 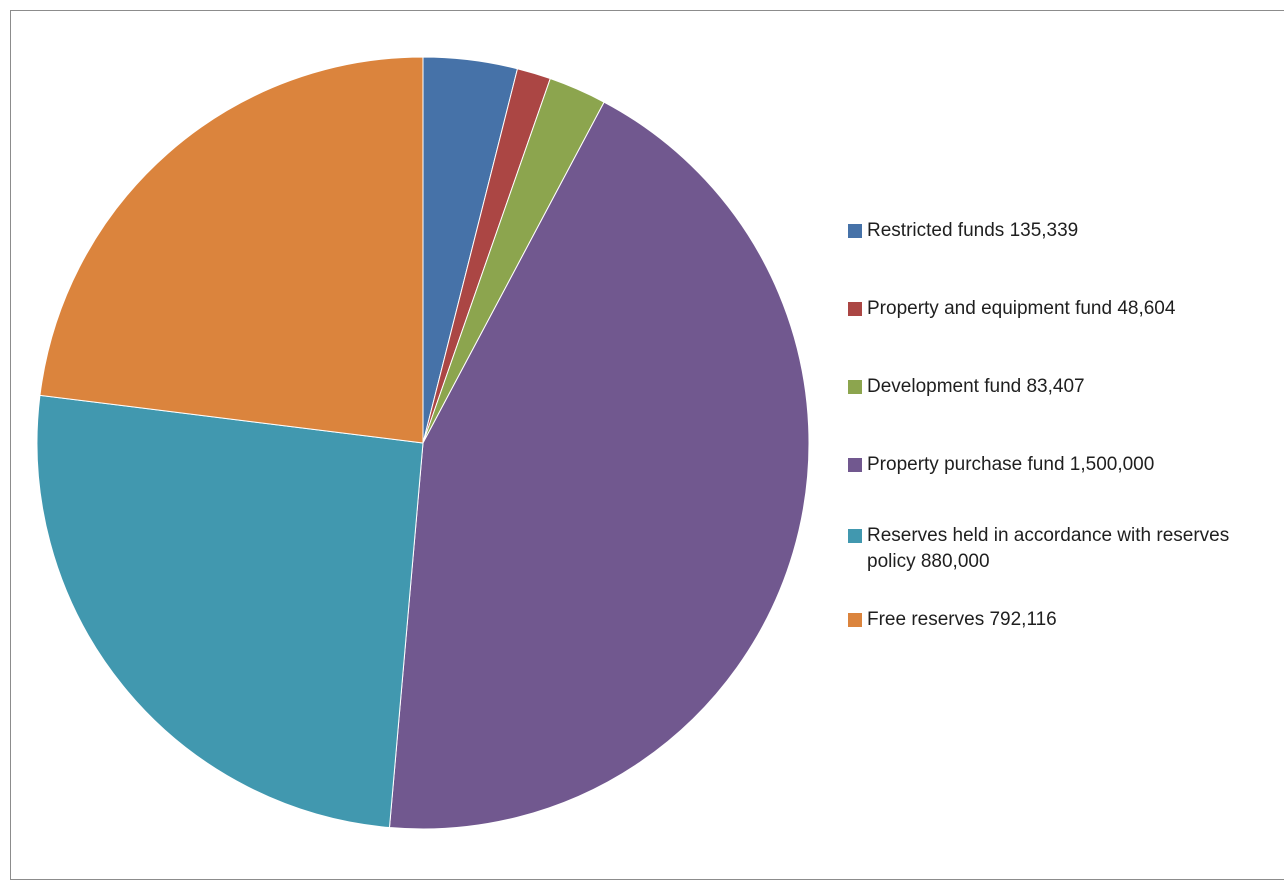 I want to click on legend-item-restricted-funds: Restricted funds 135,339, so click(x=1056, y=231).